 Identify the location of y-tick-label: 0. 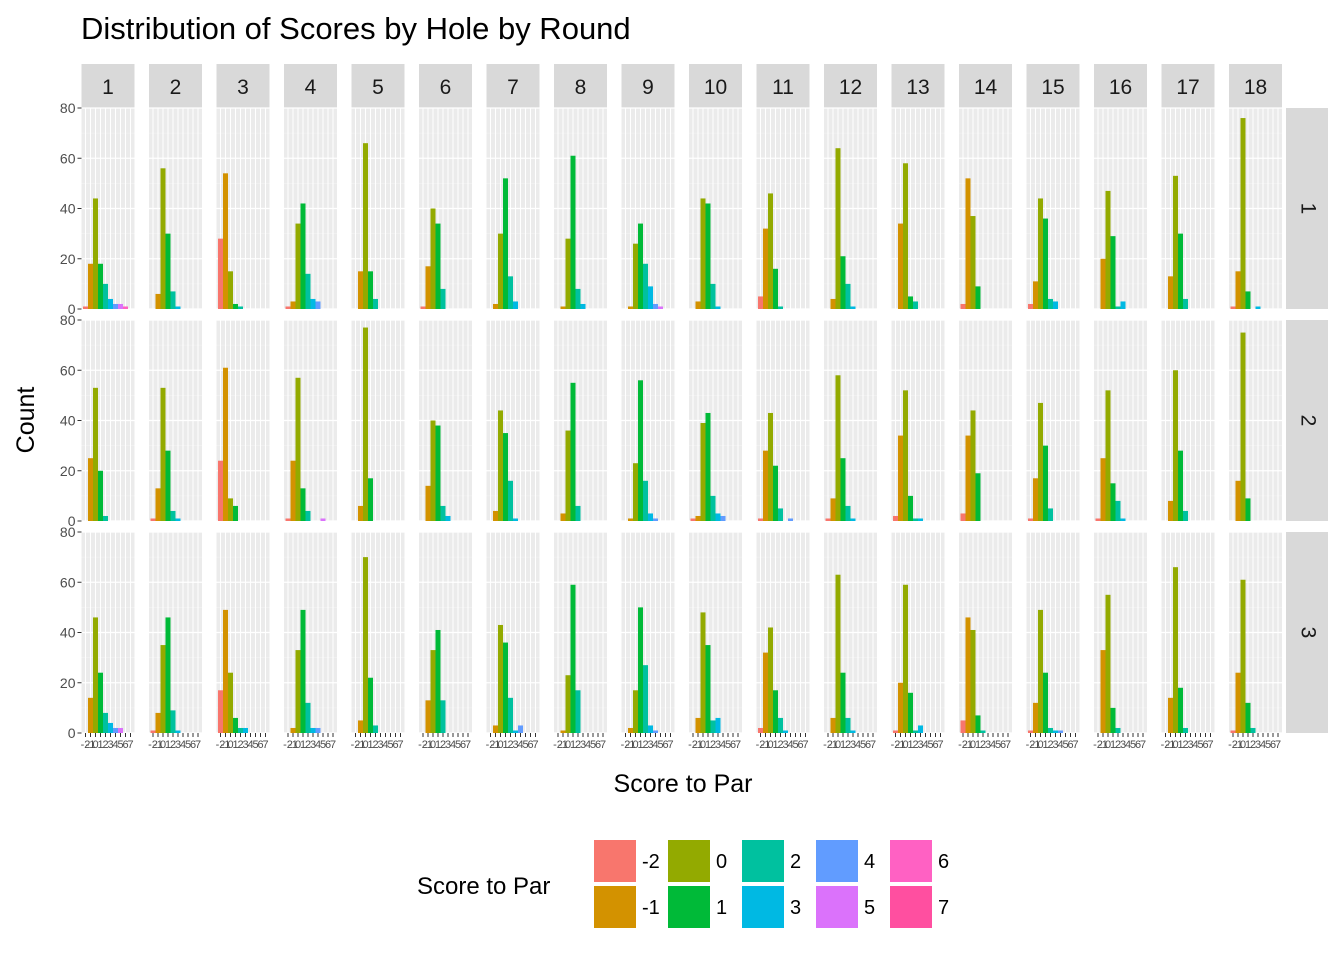
(72, 733).